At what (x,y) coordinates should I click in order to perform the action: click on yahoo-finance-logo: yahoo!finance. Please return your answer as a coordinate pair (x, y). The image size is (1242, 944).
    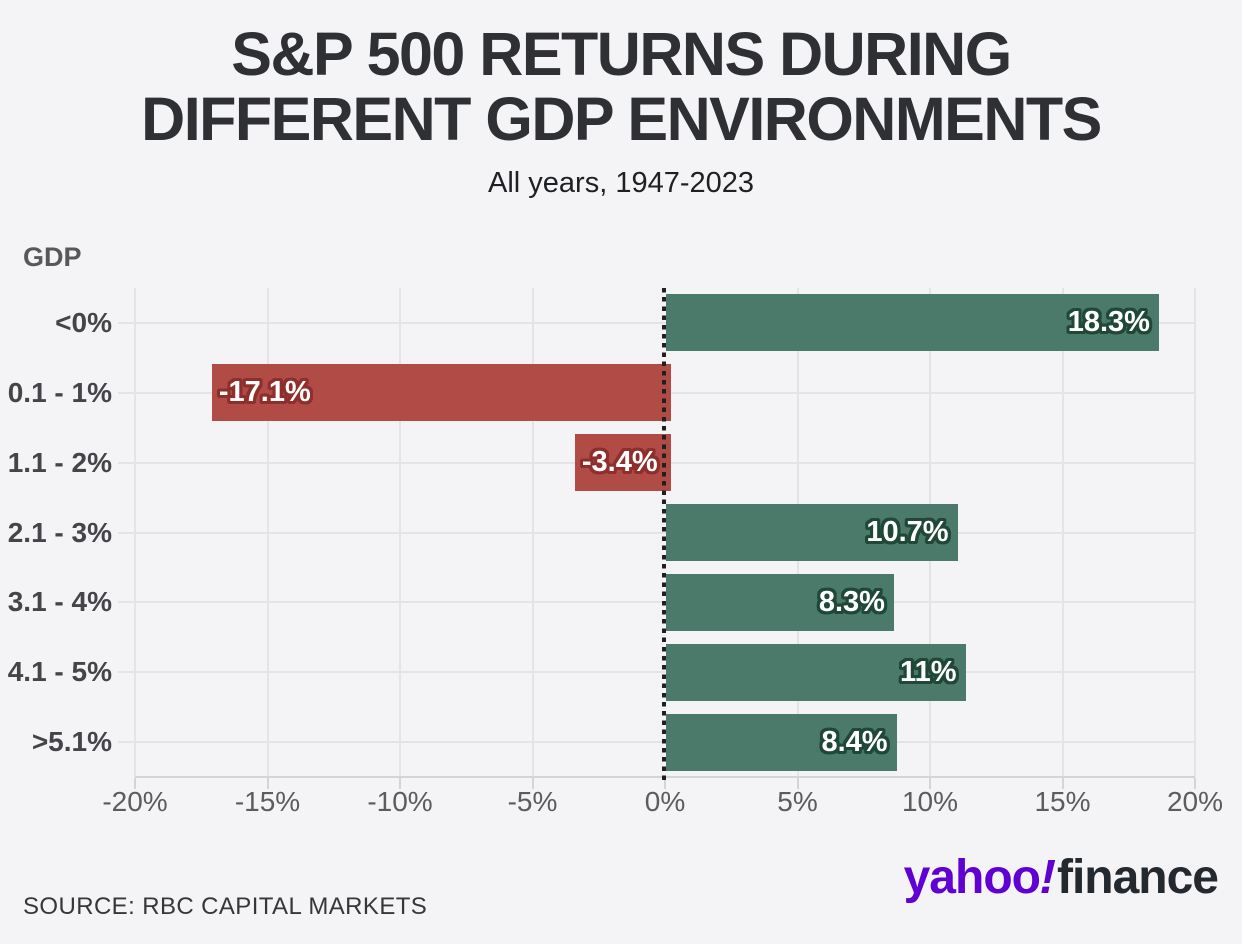
    Looking at the image, I should click on (1061, 878).